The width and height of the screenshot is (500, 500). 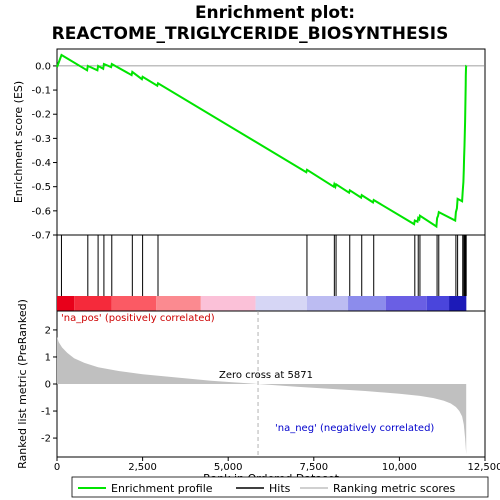 What do you see at coordinates (250, 34) in the screenshot?
I see `chart-title-line2: REACTOME_TRIGLYCERIDE_BIOSYNTHESIS` at bounding box center [250, 34].